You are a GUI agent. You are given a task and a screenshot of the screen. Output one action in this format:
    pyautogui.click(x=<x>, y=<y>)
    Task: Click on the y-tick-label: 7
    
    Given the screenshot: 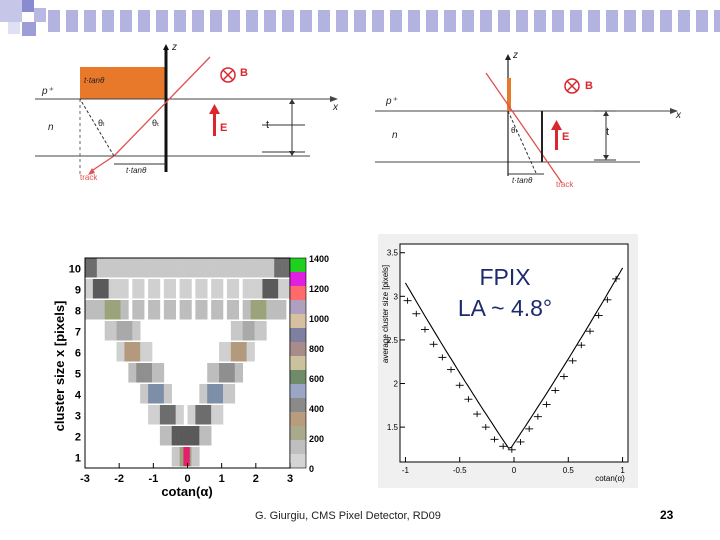 What is the action you would take?
    pyautogui.click(x=78, y=333)
    